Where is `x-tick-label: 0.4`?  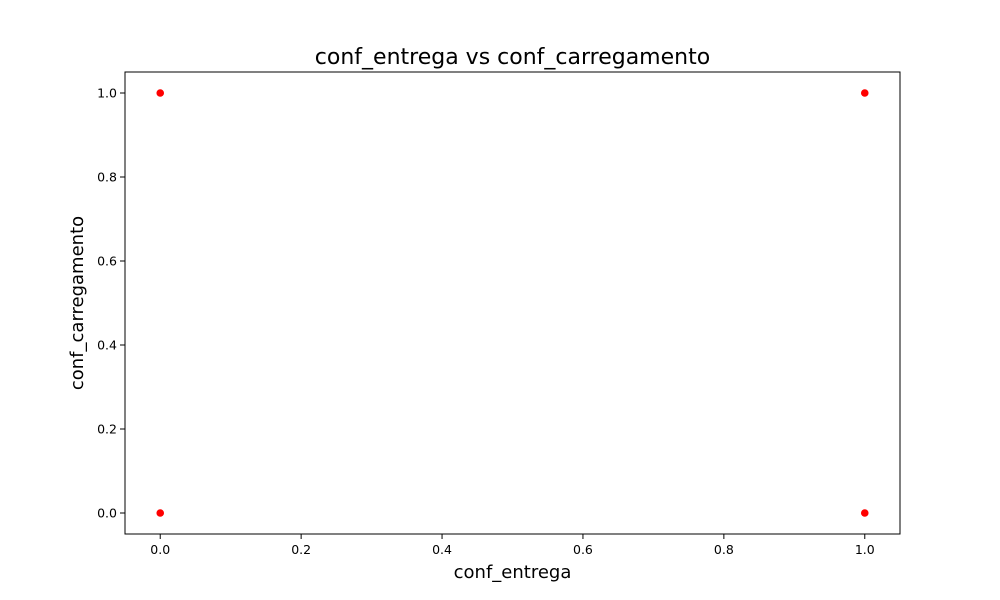
x-tick-label: 0.4 is located at coordinates (442, 549).